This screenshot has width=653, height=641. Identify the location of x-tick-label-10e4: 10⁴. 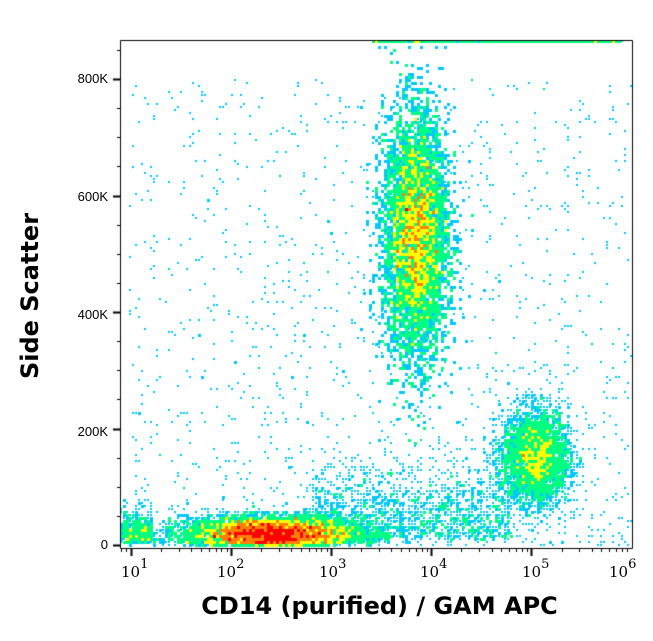
(434, 569).